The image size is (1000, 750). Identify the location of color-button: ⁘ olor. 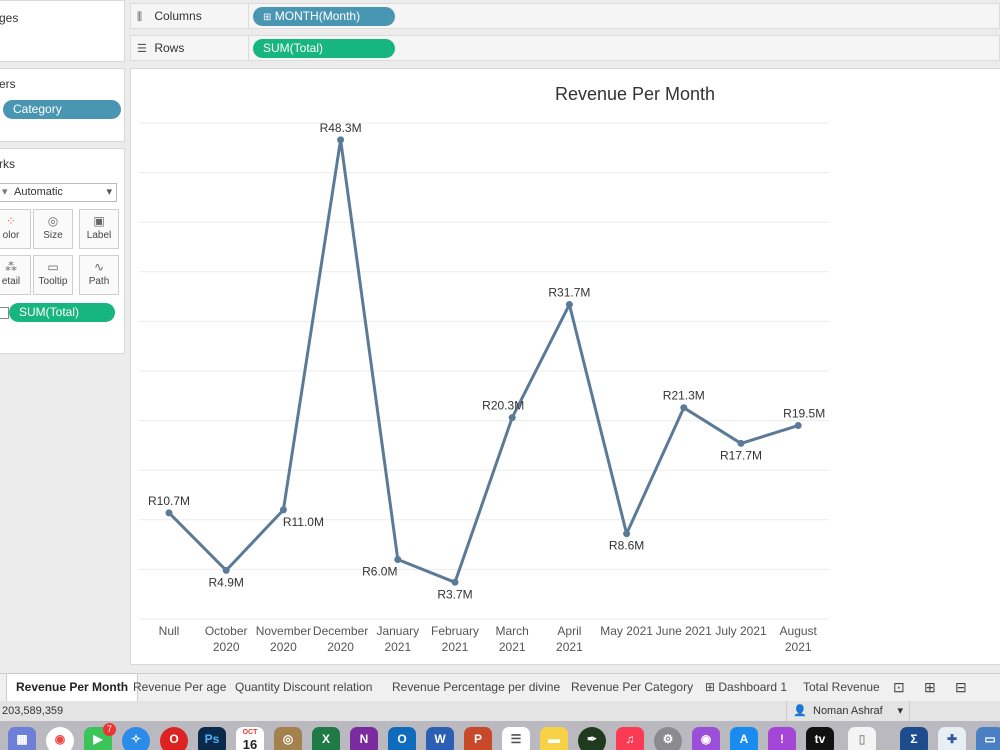
(15, 229).